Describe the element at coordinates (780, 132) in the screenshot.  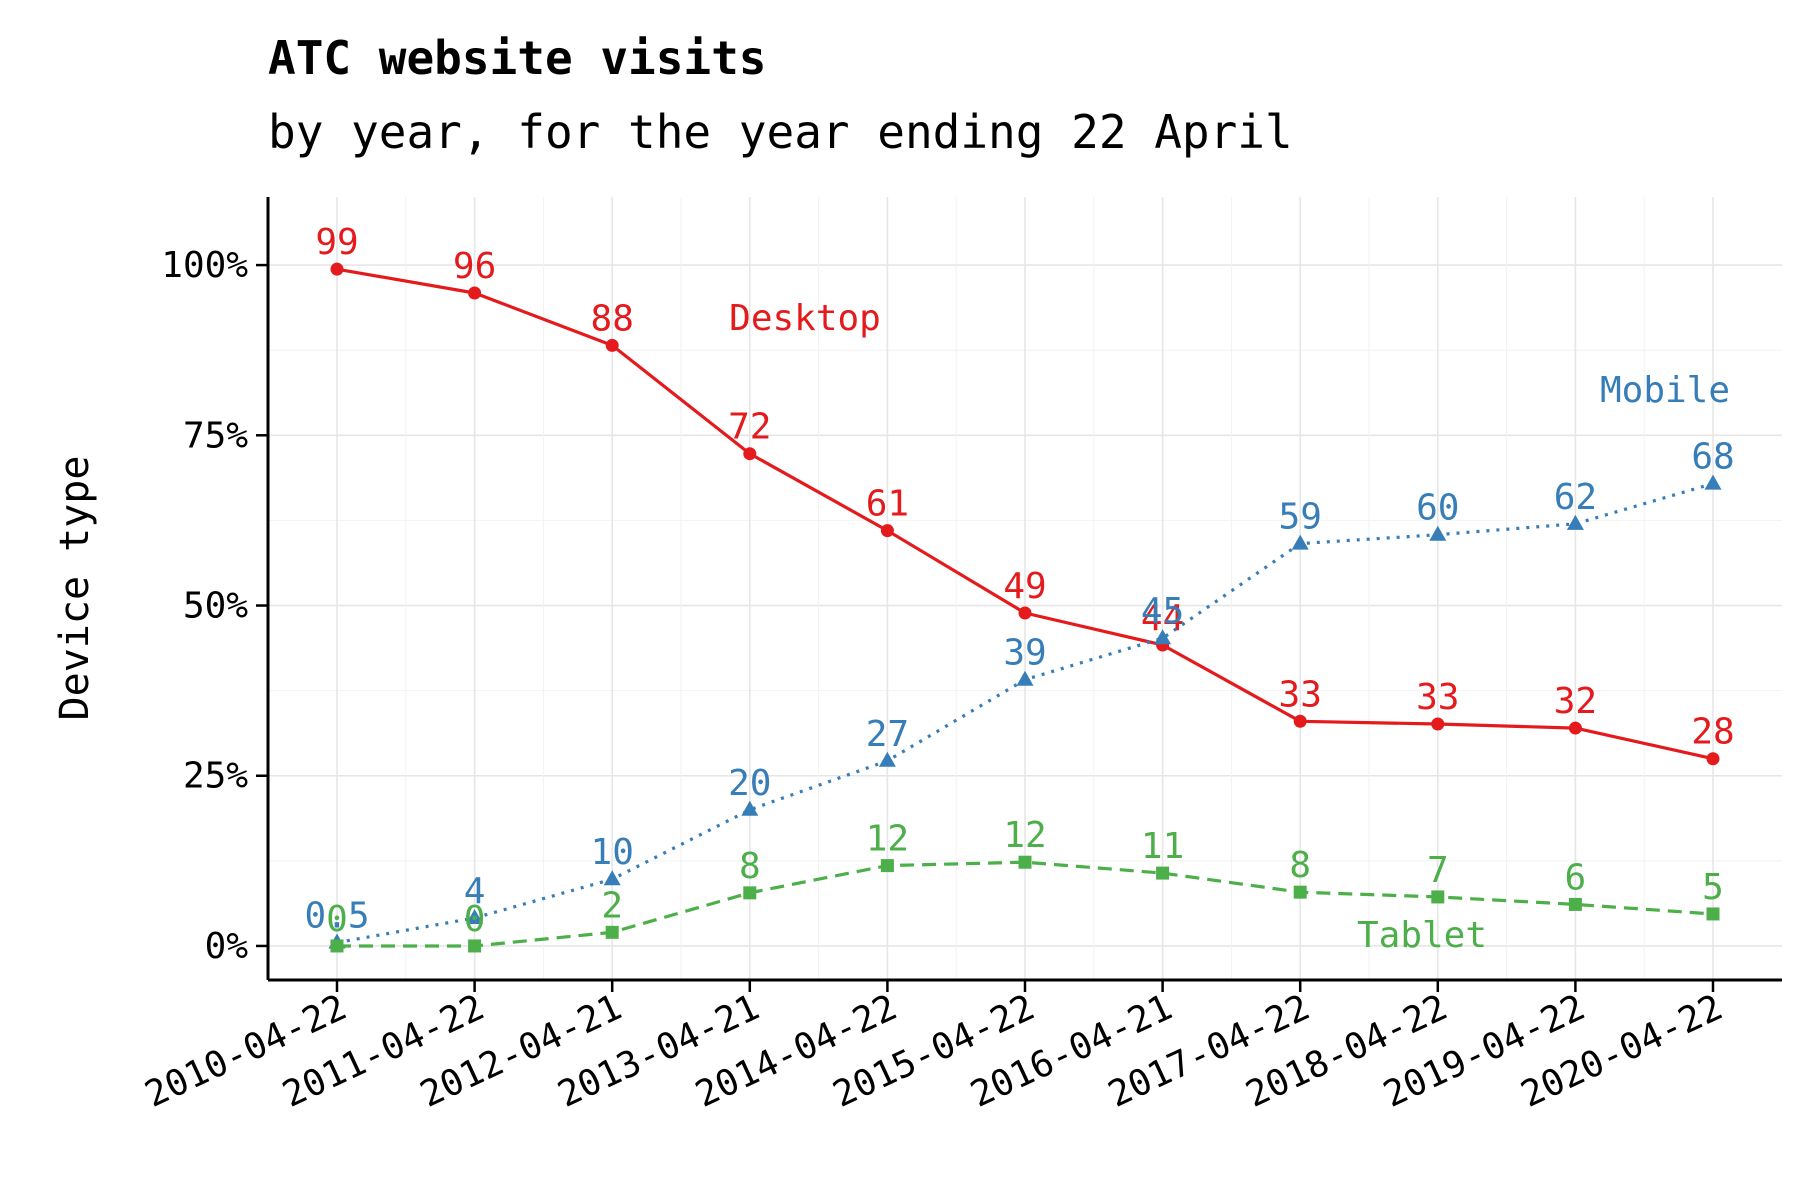
I see `chart-subtitle: by year, for the year ending 22 April` at that location.